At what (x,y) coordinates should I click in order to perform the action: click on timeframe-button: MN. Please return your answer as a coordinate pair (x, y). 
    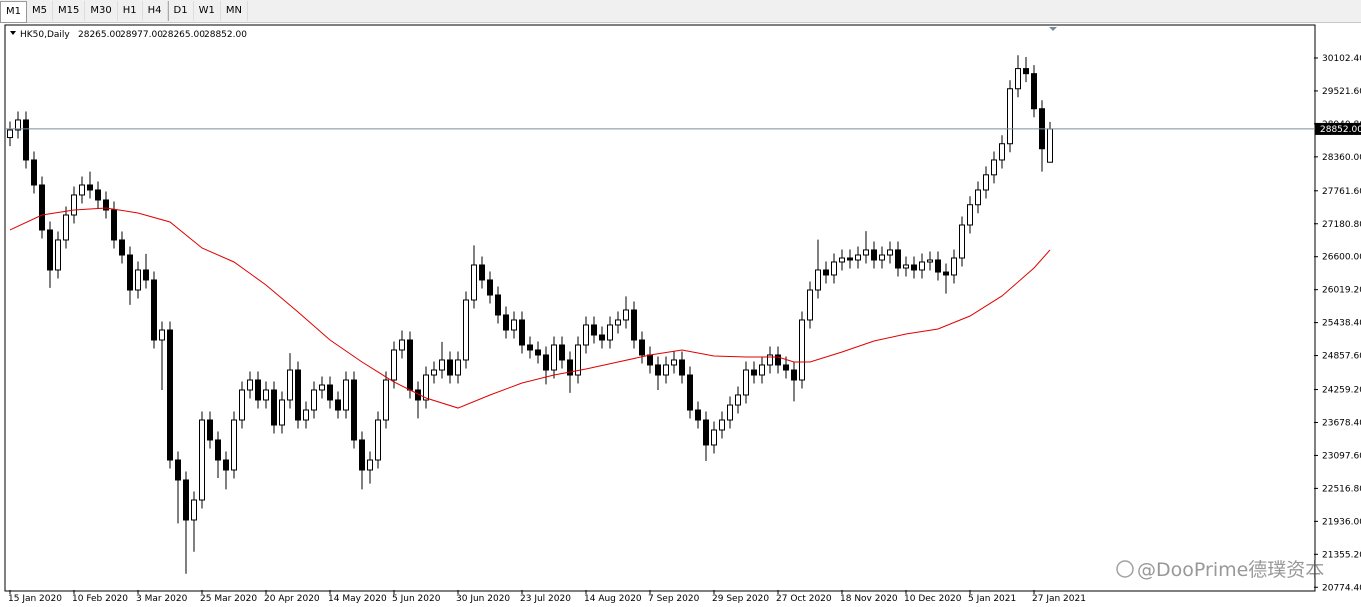
    Looking at the image, I should click on (234, 11).